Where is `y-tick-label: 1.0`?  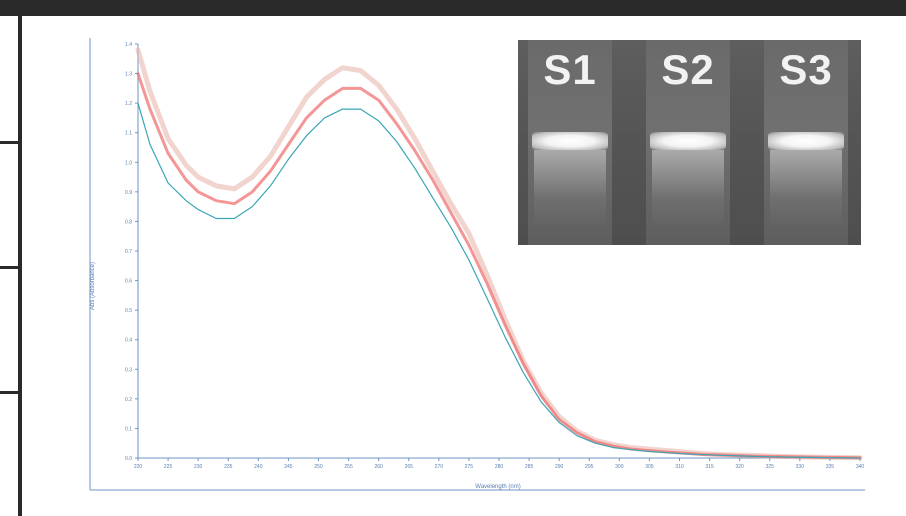
y-tick-label: 1.0 is located at coordinates (128, 163).